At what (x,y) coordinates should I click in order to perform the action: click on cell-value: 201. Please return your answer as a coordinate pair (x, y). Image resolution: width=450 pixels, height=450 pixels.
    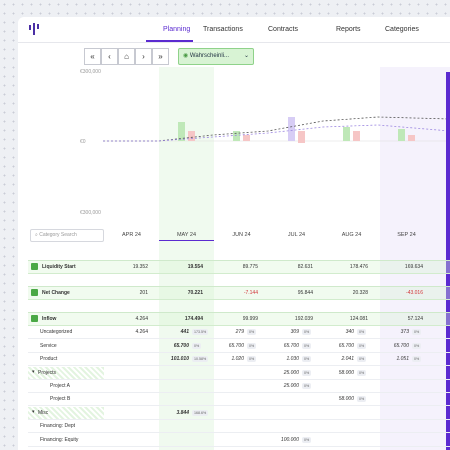
    Looking at the image, I should click on (143, 293).